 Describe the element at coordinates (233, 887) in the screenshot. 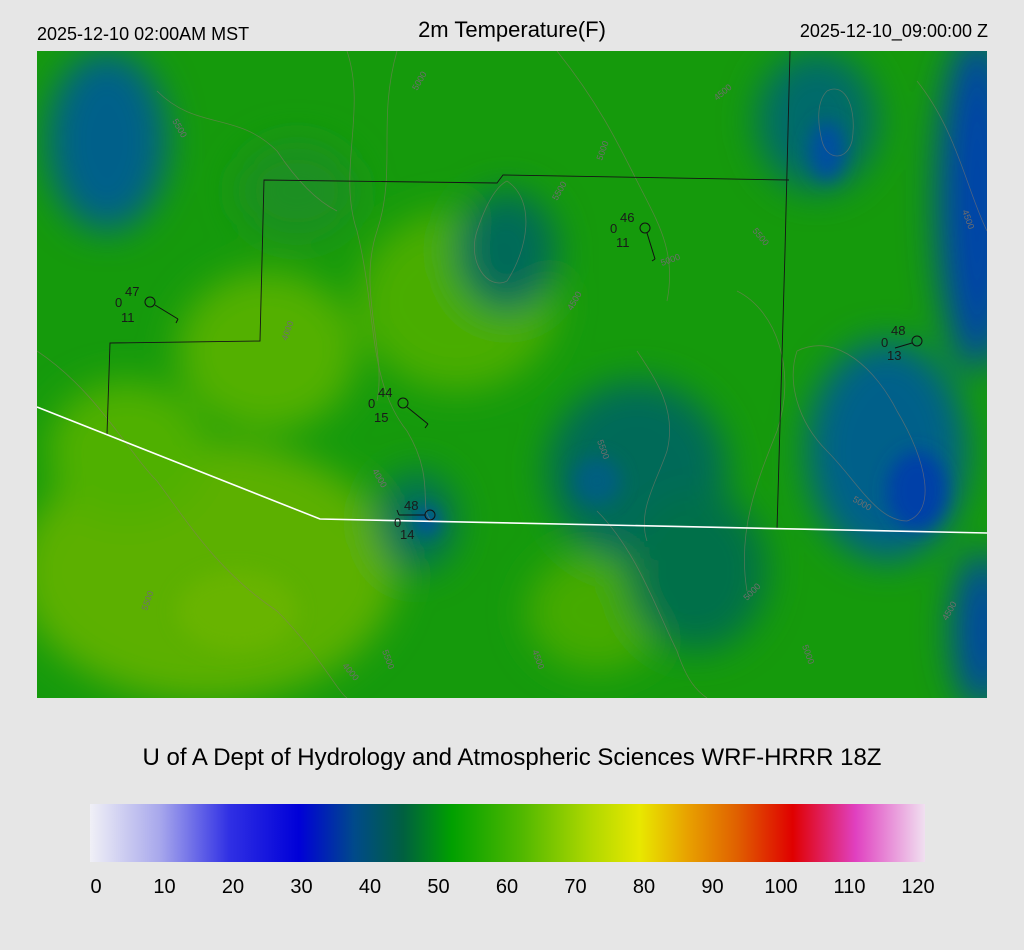

I see `colorbar-tick-label: 20` at that location.